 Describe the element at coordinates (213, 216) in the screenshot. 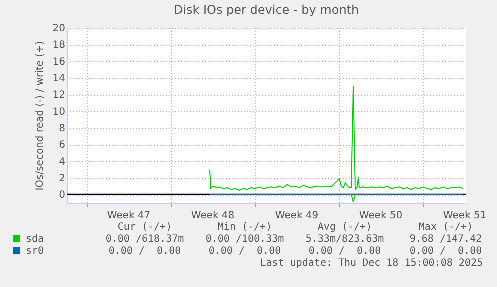

I see `x-tick-label: Week 48` at that location.